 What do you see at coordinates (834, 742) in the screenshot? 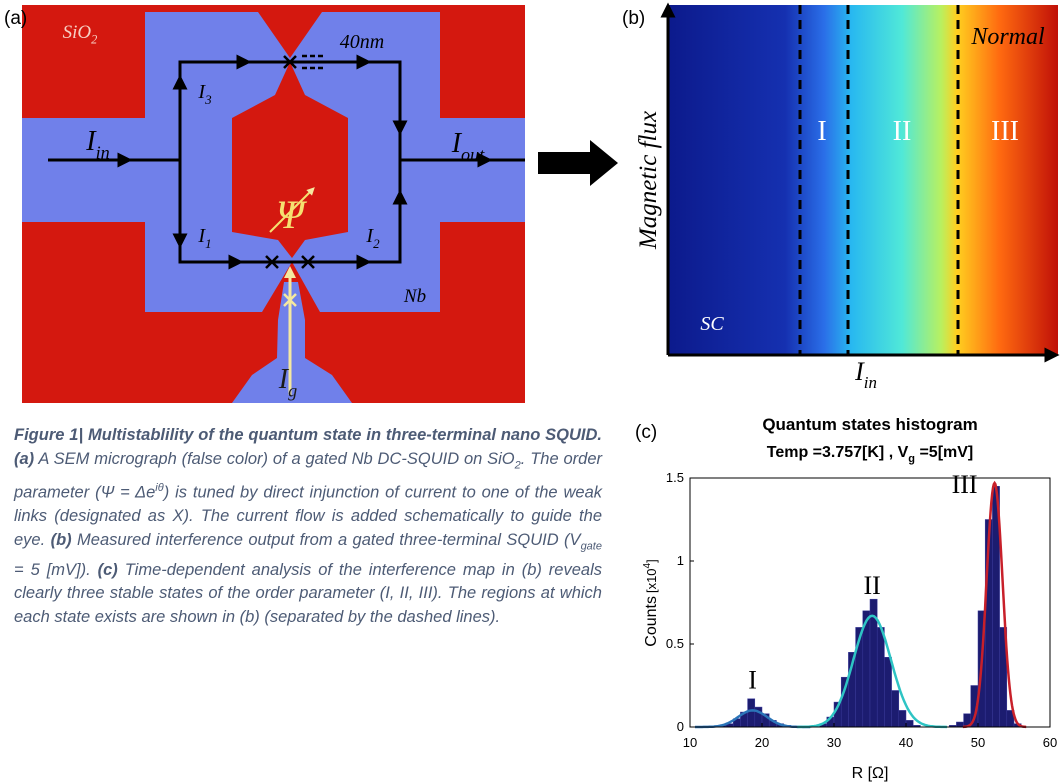
I see `x-tick-label: 30` at bounding box center [834, 742].